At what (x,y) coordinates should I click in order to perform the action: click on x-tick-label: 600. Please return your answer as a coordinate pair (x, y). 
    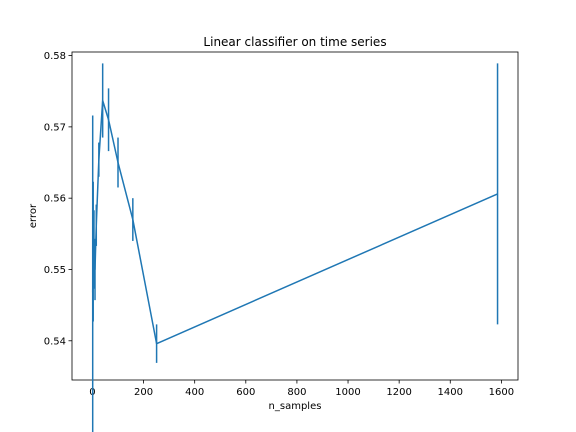
    Looking at the image, I should click on (245, 392).